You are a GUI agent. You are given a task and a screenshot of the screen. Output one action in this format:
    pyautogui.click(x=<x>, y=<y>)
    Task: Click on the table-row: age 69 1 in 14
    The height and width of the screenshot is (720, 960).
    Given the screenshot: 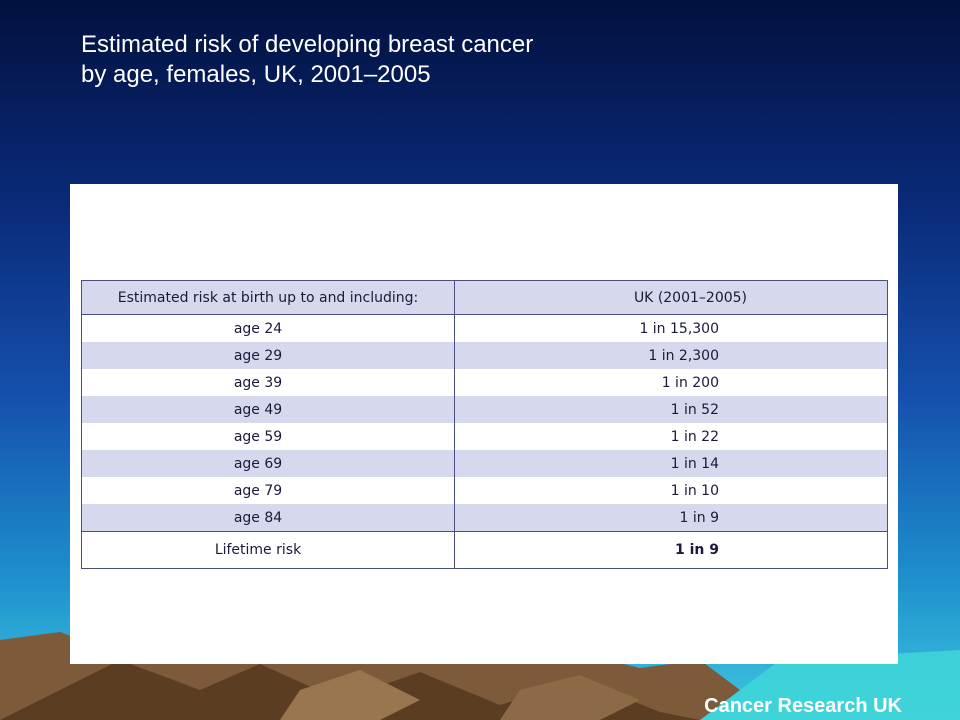 What is the action you would take?
    pyautogui.click(x=484, y=463)
    